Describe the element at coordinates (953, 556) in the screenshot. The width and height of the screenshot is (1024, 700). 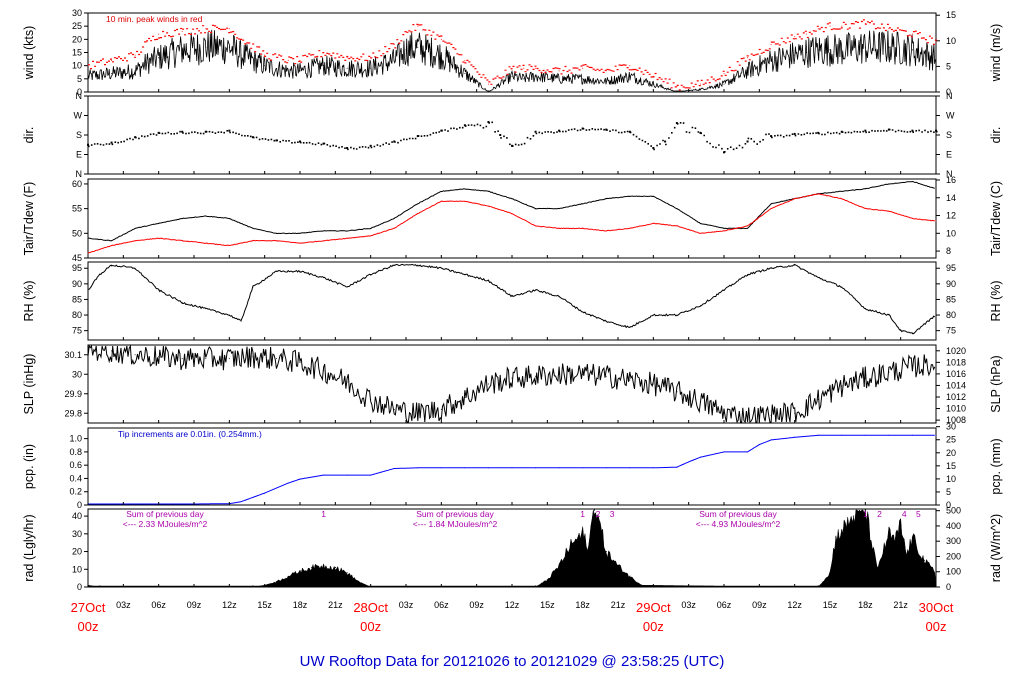
I see `y-tick-label-right-rad: 200` at that location.